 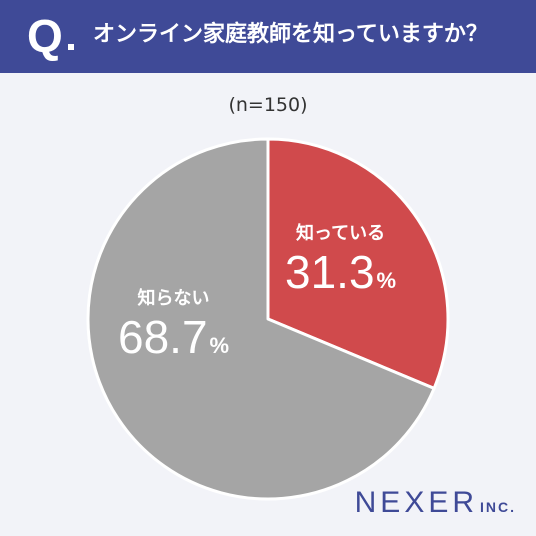 What do you see at coordinates (290, 34) in the screenshot?
I see `question-text: オンライン家庭教師を知っていますか？` at bounding box center [290, 34].